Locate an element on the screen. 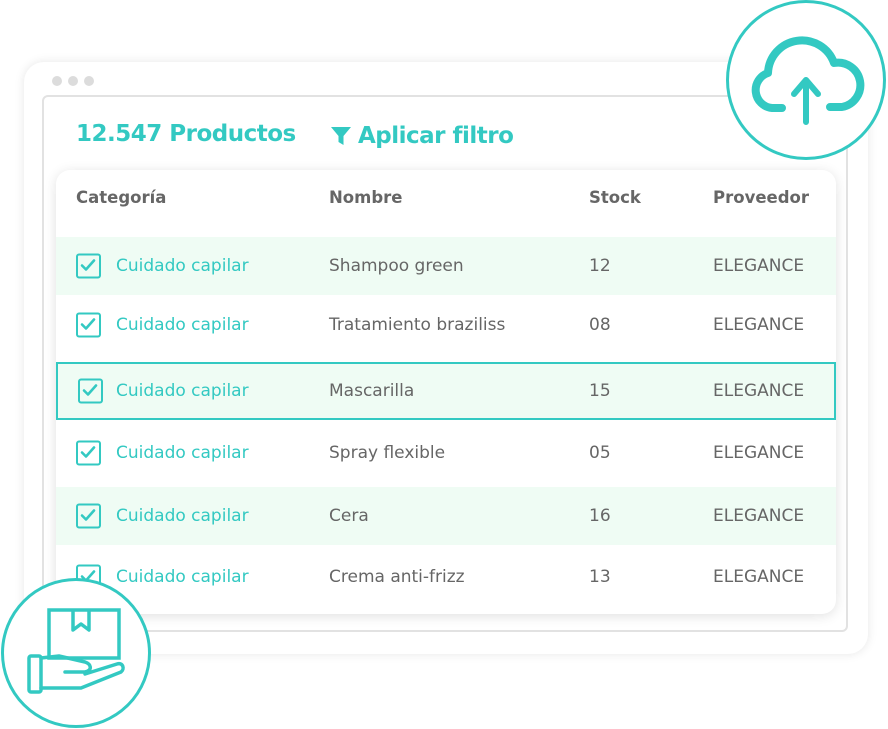 This screenshot has height=729, width=888. stock-cell: 08 is located at coordinates (600, 325).